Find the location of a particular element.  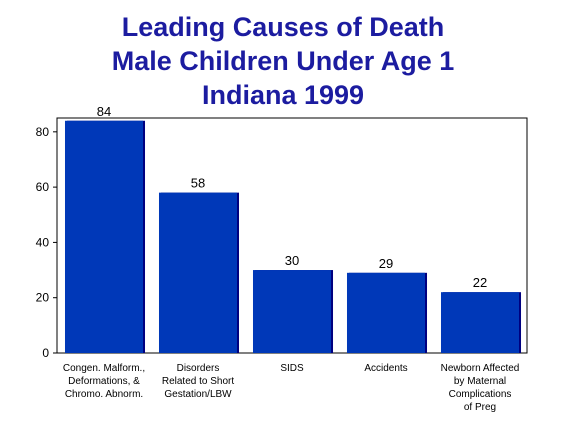

x-tick-label: Related to Short is located at coordinates (198, 381).